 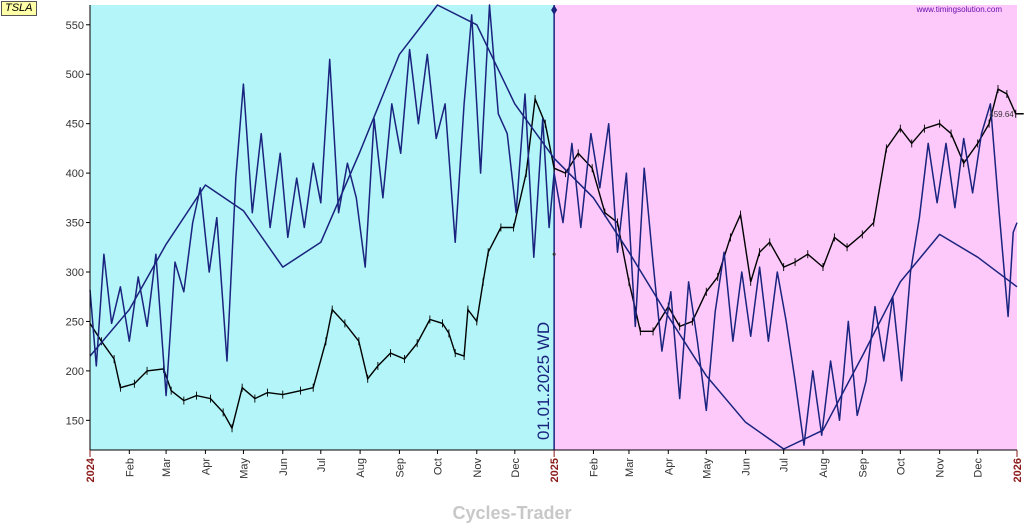 What do you see at coordinates (554, 10) in the screenshot?
I see `divider-marker-top` at bounding box center [554, 10].